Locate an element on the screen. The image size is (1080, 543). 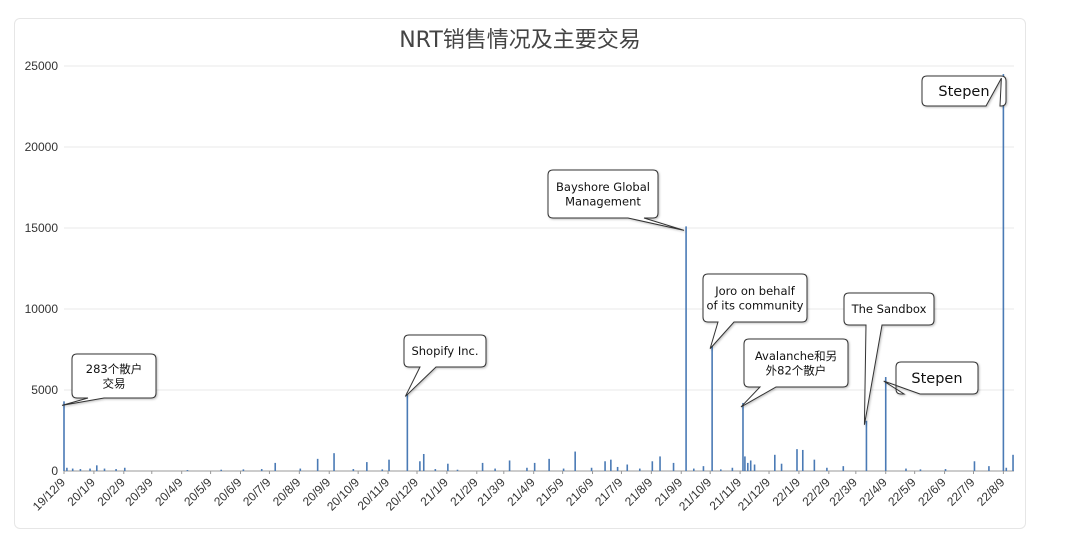
x-tick-label: 21/1/9 is located at coordinates (435, 492).